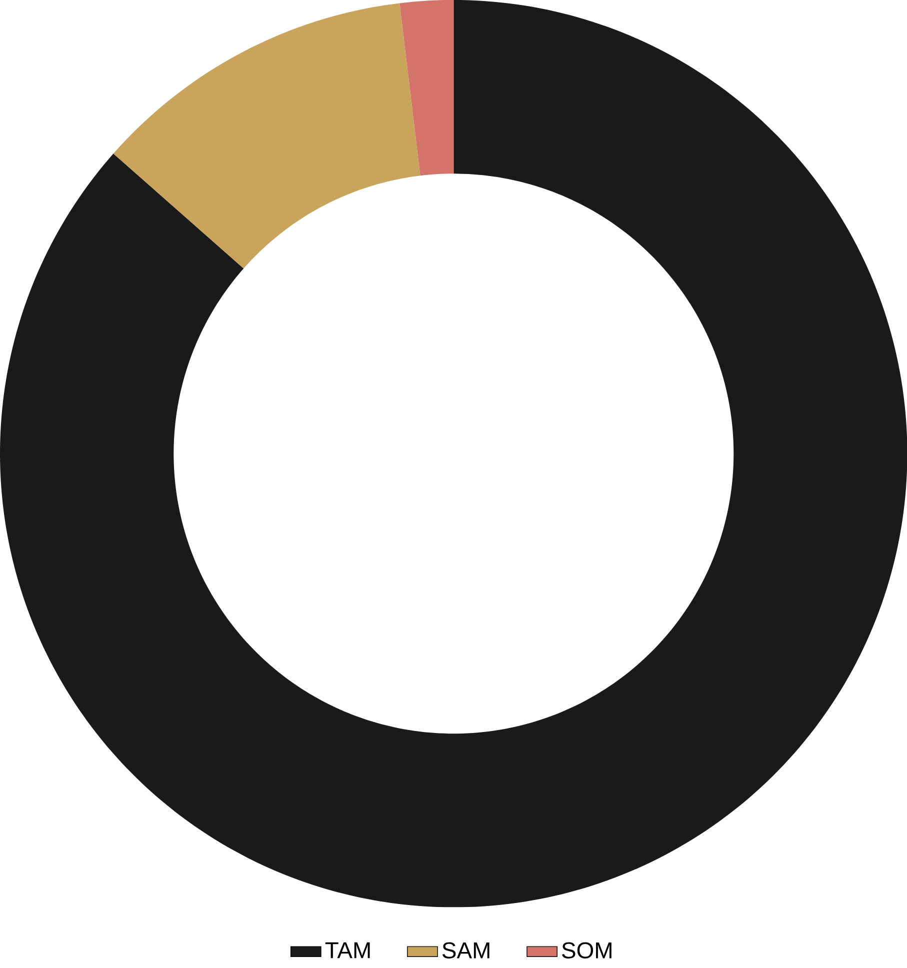 Image resolution: width=907 pixels, height=968 pixels. I want to click on legend-label: TAM, so click(347, 950).